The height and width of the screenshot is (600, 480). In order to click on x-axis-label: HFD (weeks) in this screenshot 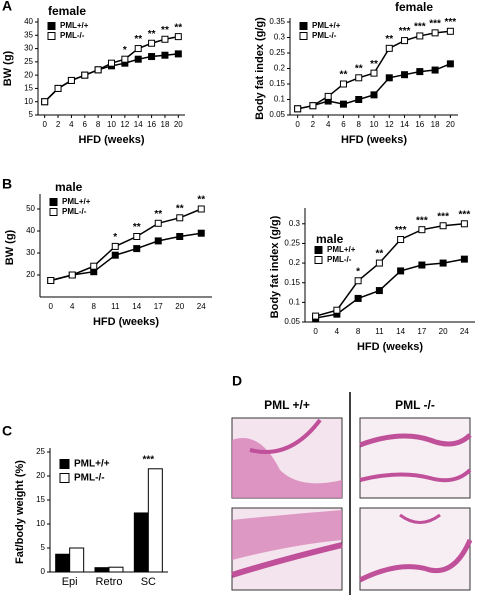, I will do `click(126, 322)`.